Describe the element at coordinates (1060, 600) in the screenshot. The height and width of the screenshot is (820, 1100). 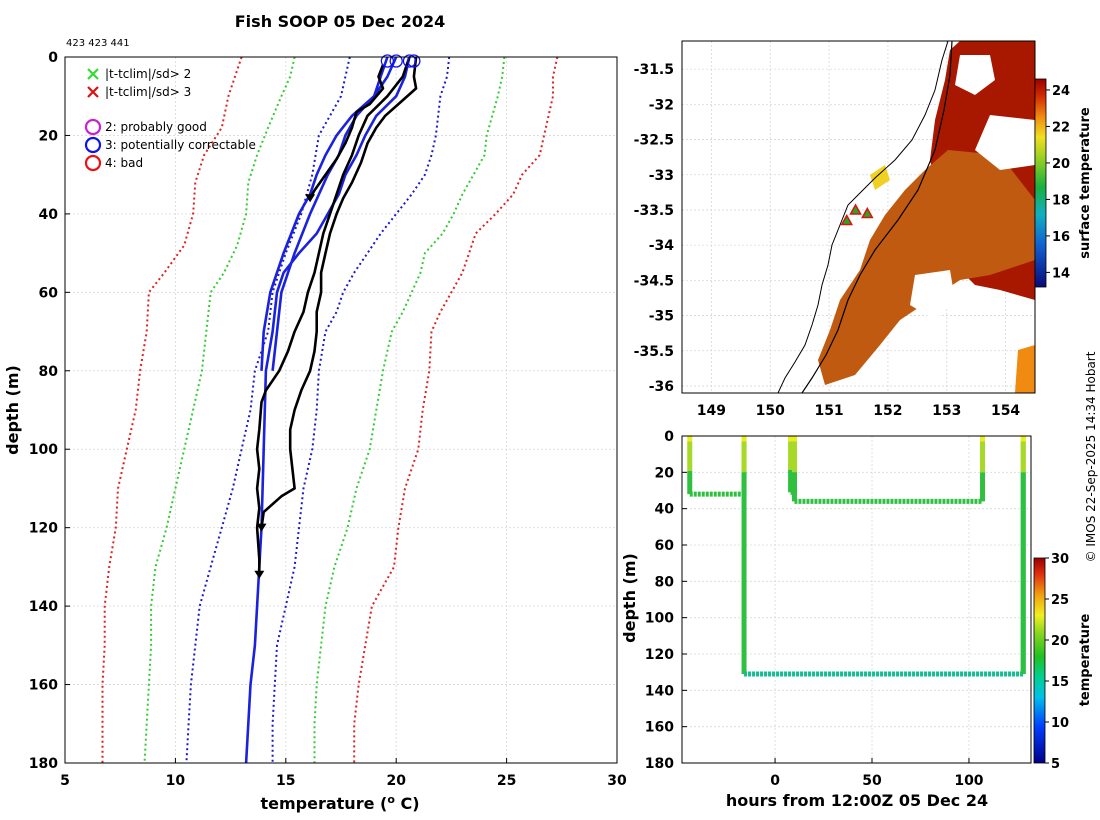
I see `temperature-colorbar-tick-label: 25` at that location.